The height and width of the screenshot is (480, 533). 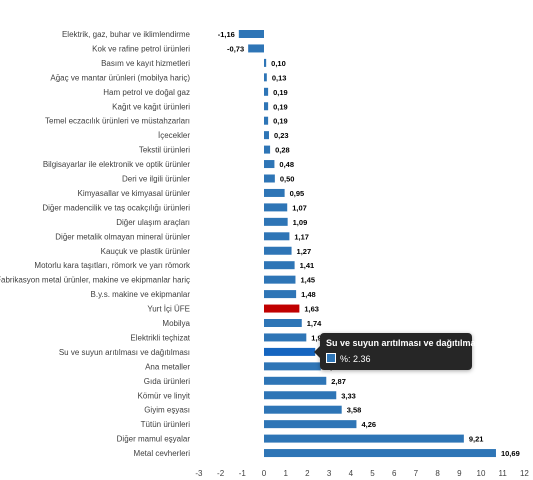 What do you see at coordinates (156, 179) in the screenshot?
I see `category-label: Deri ve ilgili ürünler` at bounding box center [156, 179].